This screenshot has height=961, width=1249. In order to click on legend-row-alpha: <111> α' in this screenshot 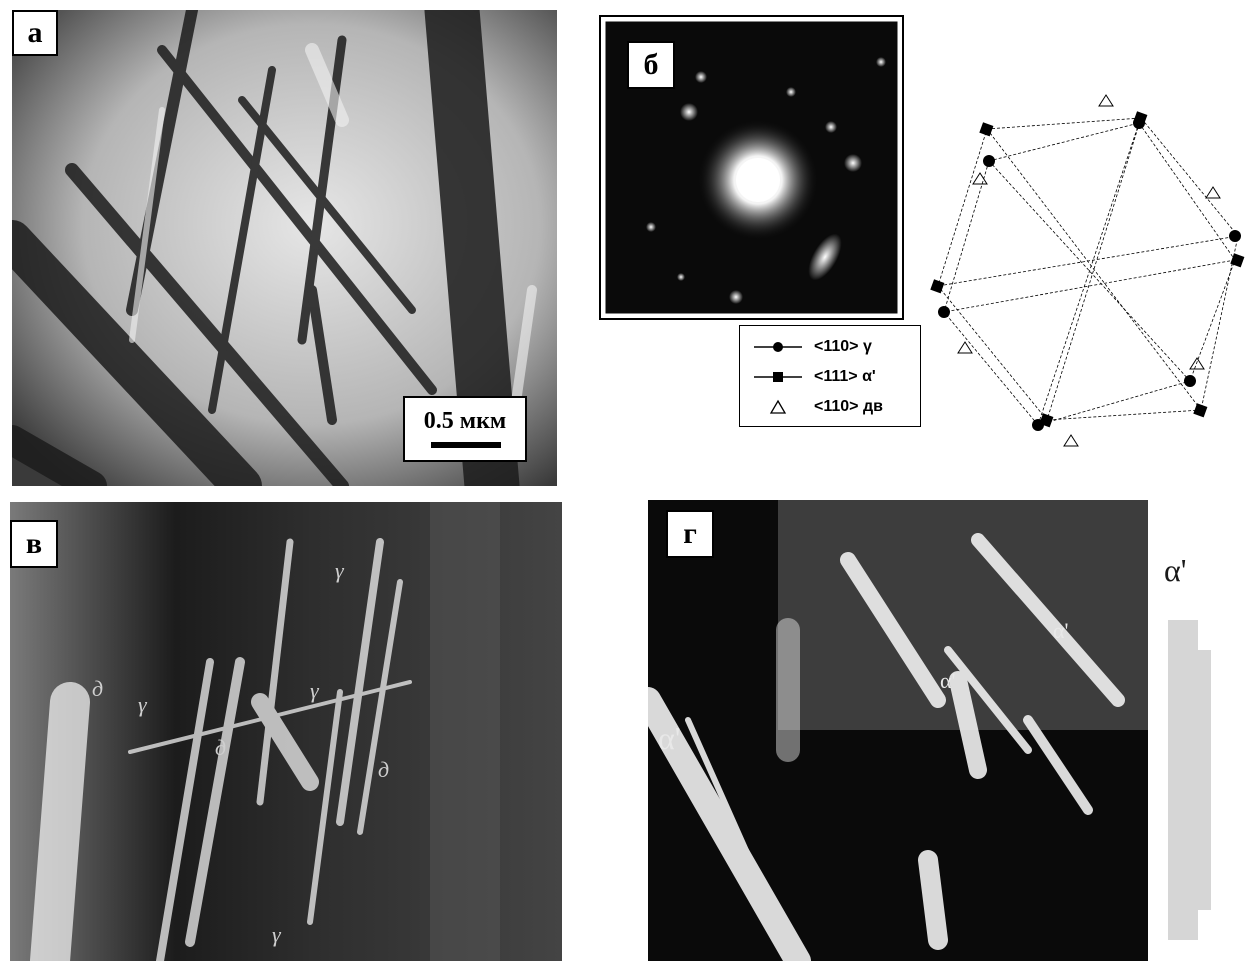, I will do `click(812, 377)`.